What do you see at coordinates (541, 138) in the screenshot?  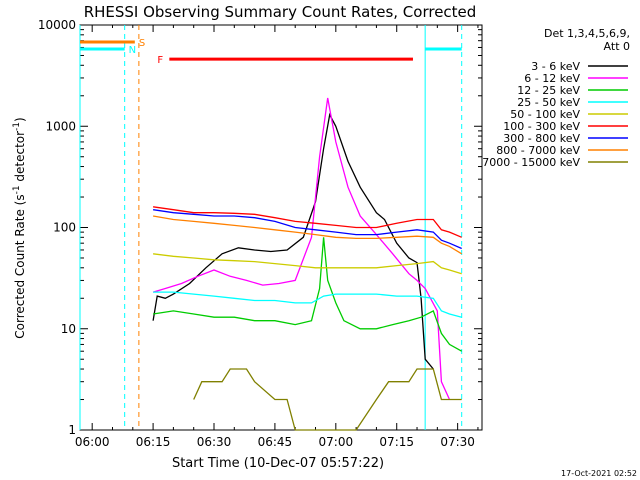 I see `legend-label: 300 - 800 keV` at bounding box center [541, 138].